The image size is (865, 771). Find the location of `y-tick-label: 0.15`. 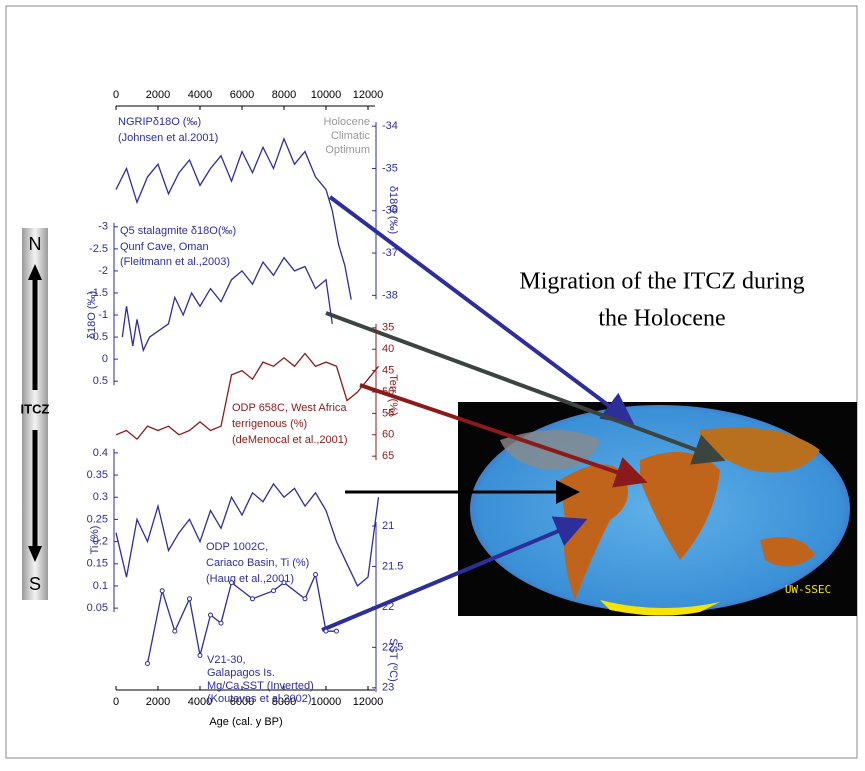

y-tick-label: 0.15 is located at coordinates (97, 564).